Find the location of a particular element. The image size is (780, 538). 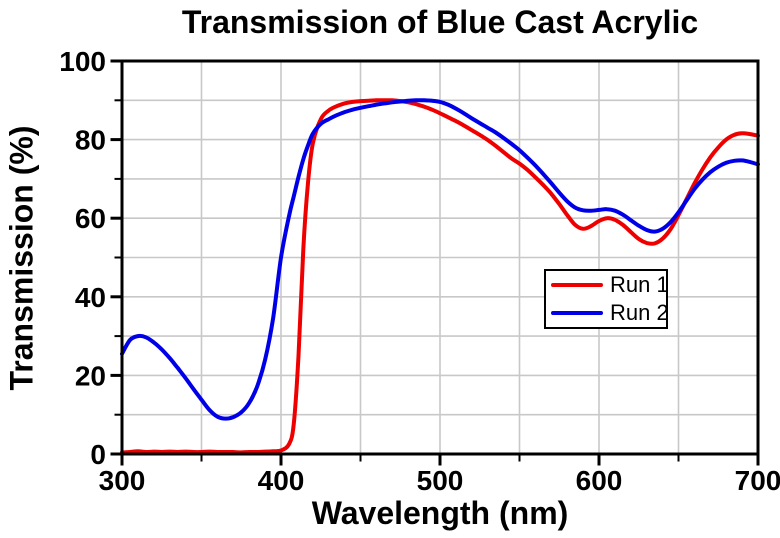

legend-item-run2: Run 2 is located at coordinates (610, 313).